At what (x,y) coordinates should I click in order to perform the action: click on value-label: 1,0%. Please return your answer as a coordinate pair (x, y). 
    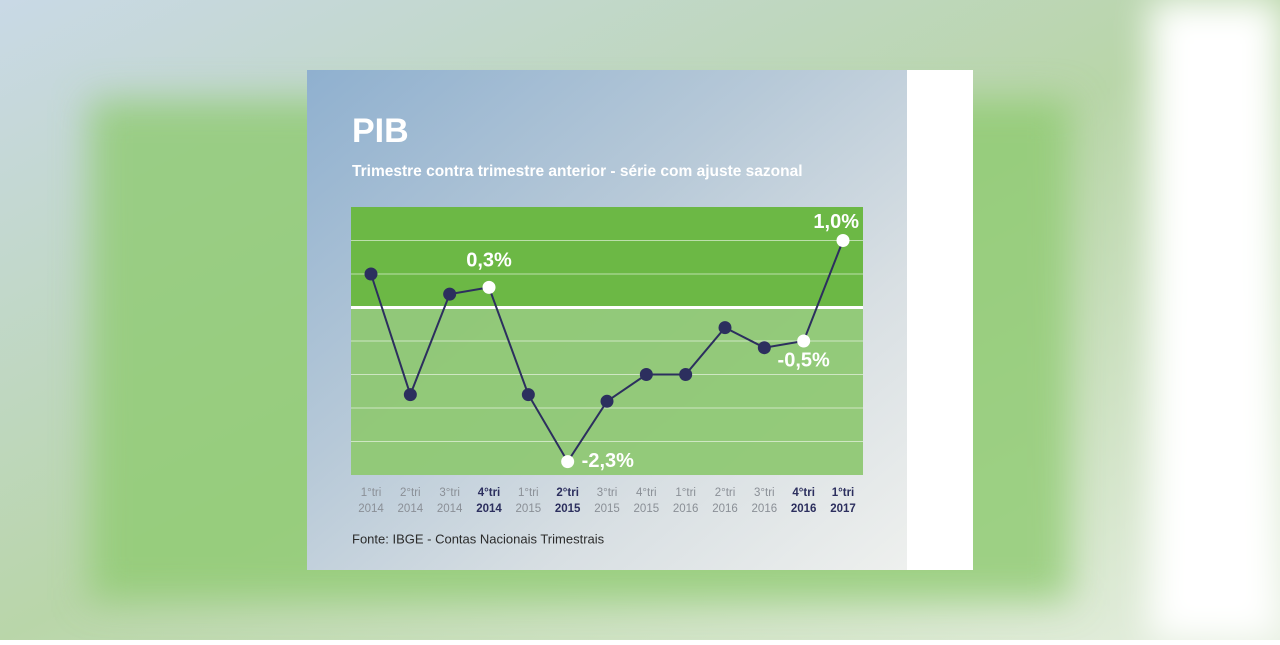
    Looking at the image, I should click on (836, 222).